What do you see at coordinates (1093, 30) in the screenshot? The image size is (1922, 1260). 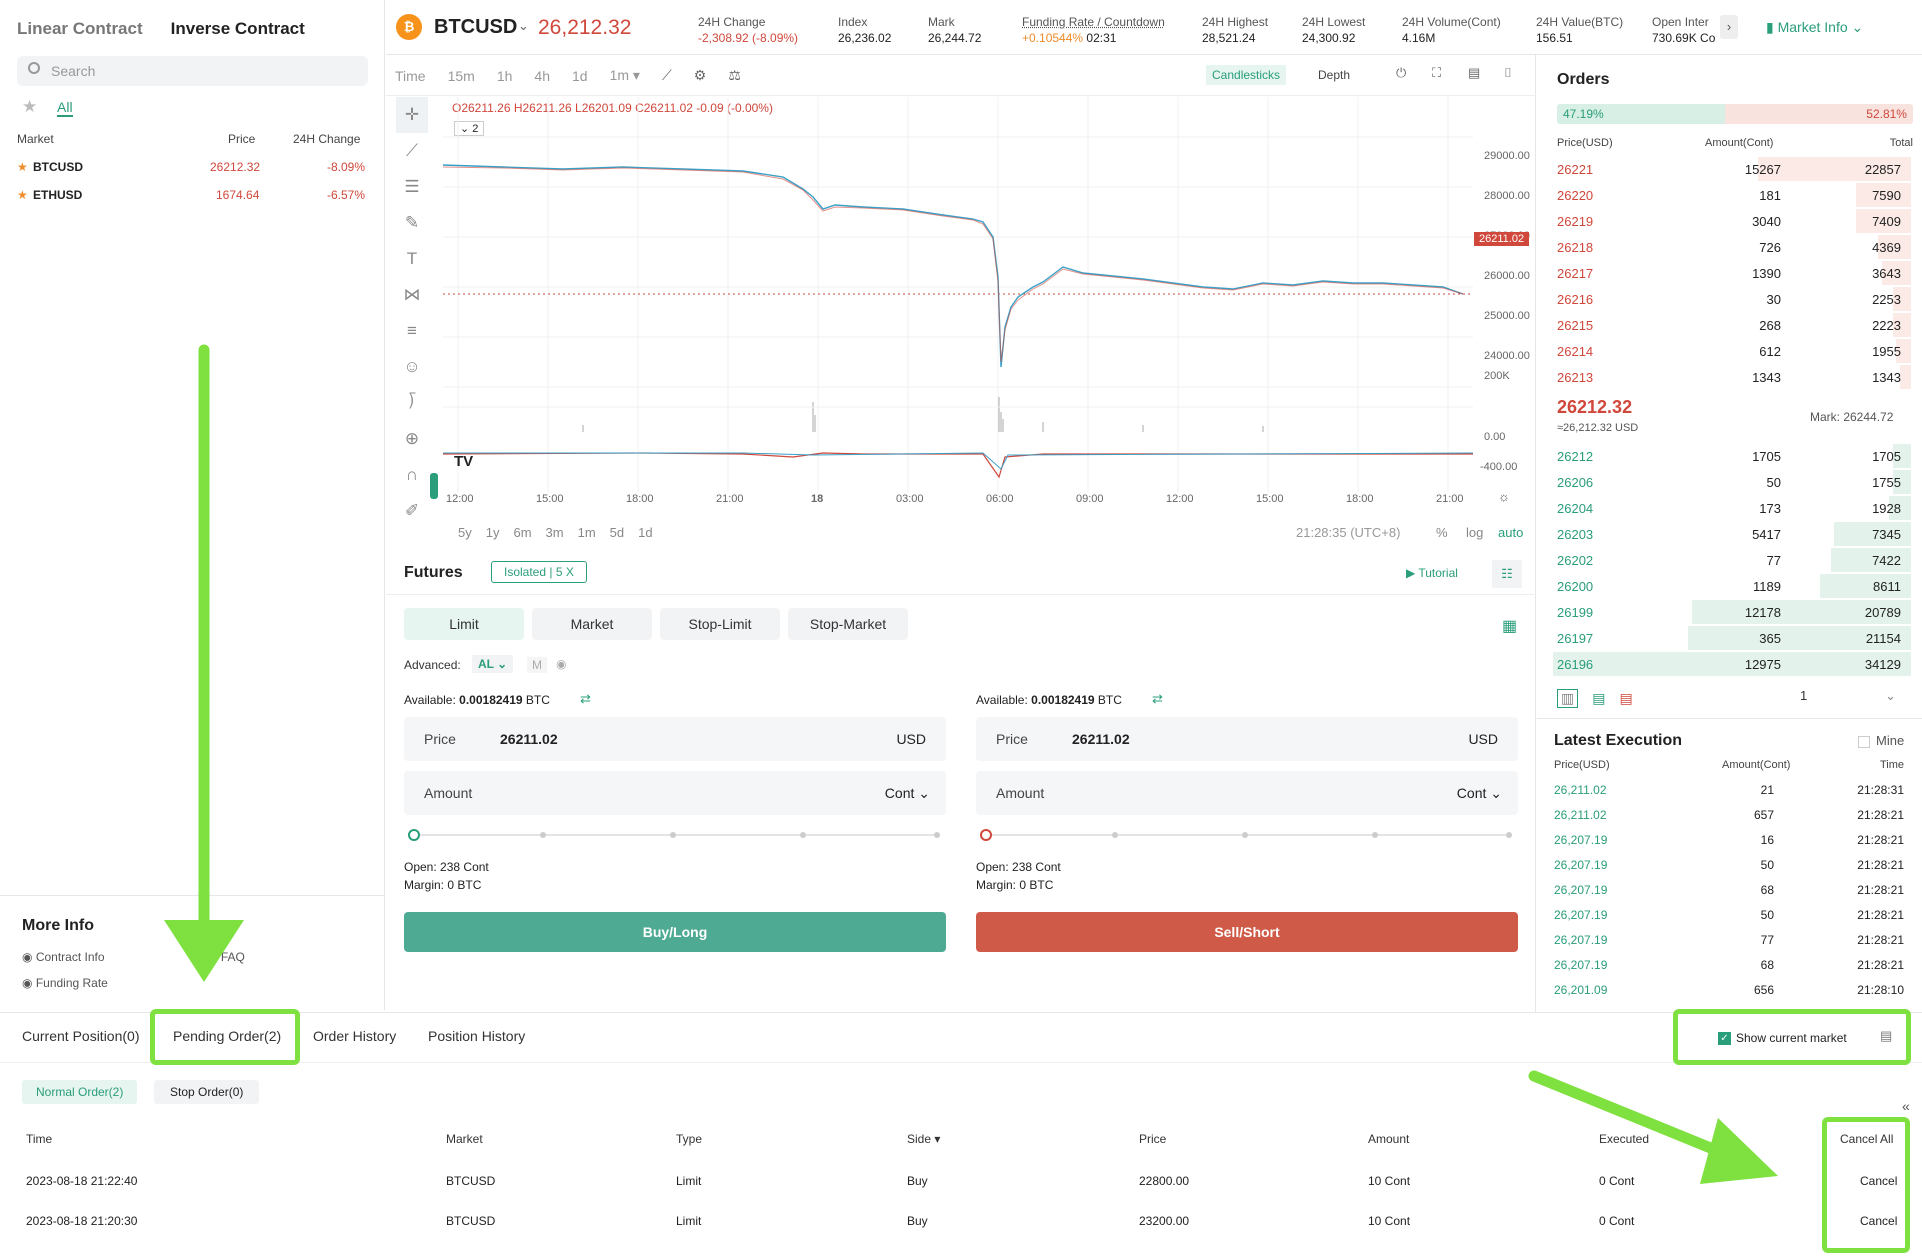 I see `stat-funding-rate: Funding Rate / Countdown +0.10544% 02:31` at bounding box center [1093, 30].